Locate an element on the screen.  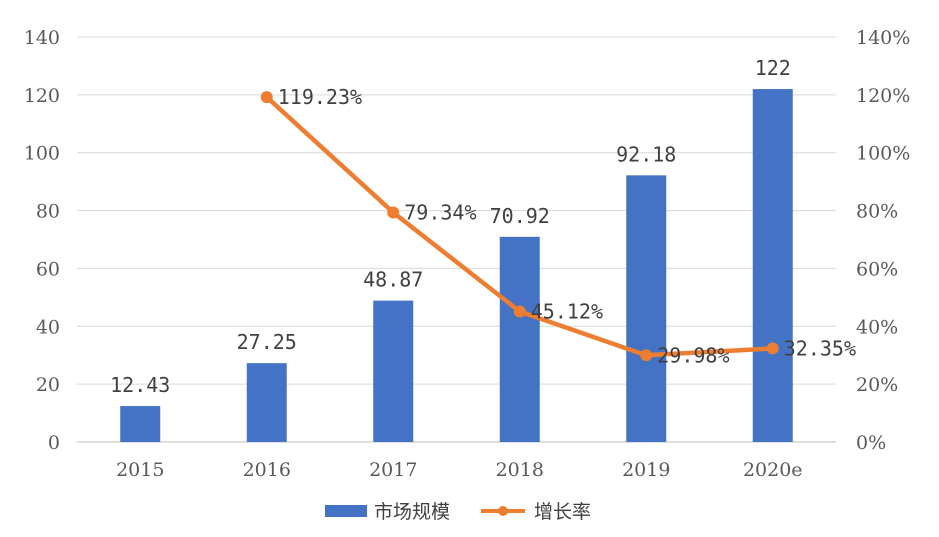
y2-tick-label: 80% is located at coordinates (877, 212).